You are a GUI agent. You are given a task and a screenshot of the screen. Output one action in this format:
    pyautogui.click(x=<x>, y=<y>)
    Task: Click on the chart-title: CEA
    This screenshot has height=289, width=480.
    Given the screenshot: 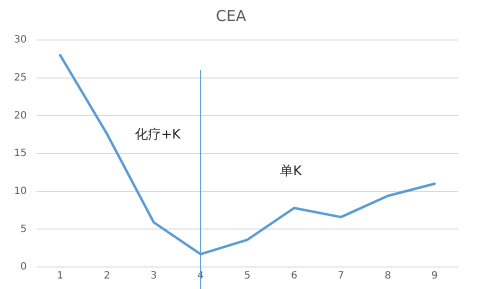 What is the action you would take?
    pyautogui.click(x=231, y=15)
    